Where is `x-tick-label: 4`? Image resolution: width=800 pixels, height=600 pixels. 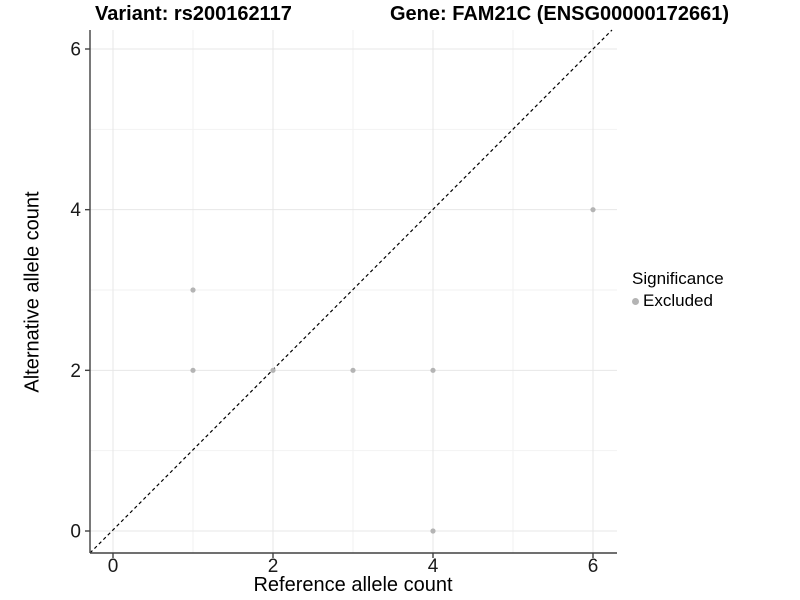 x-tick-label: 4 is located at coordinates (433, 566).